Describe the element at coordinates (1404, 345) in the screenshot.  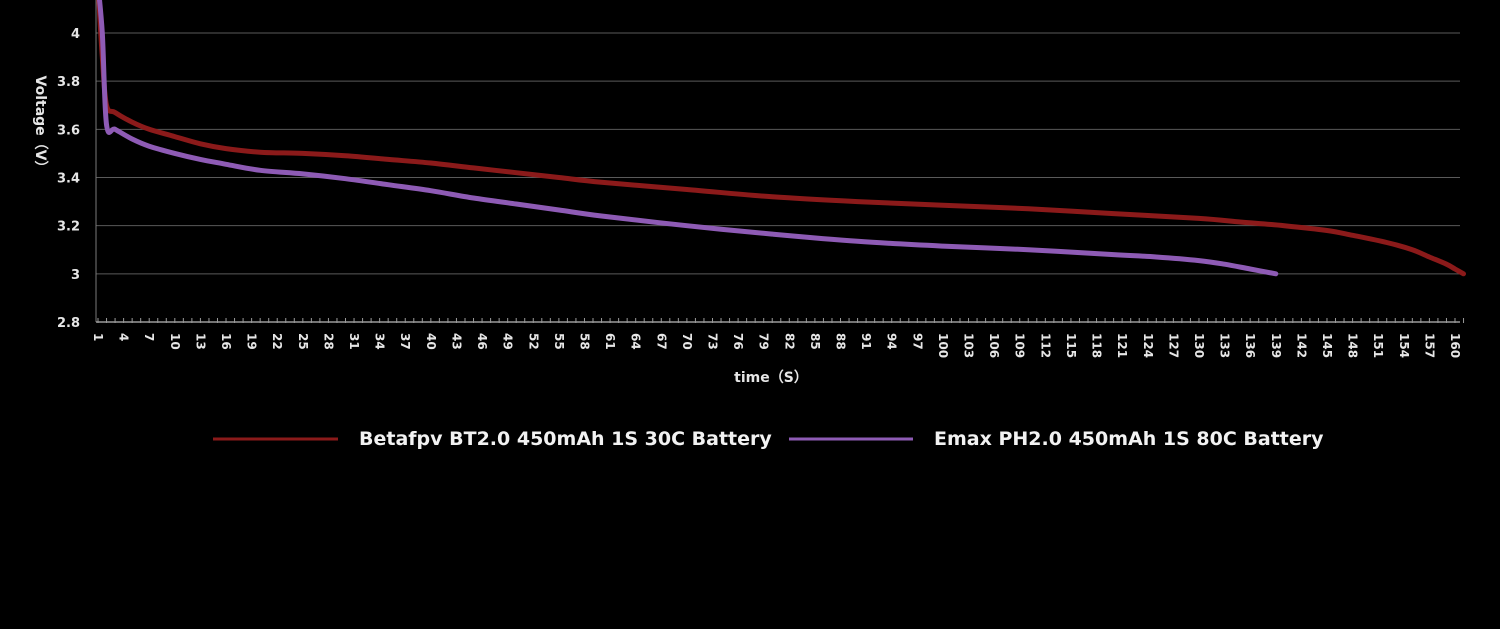
I see `x-tick-label: 154` at that location.